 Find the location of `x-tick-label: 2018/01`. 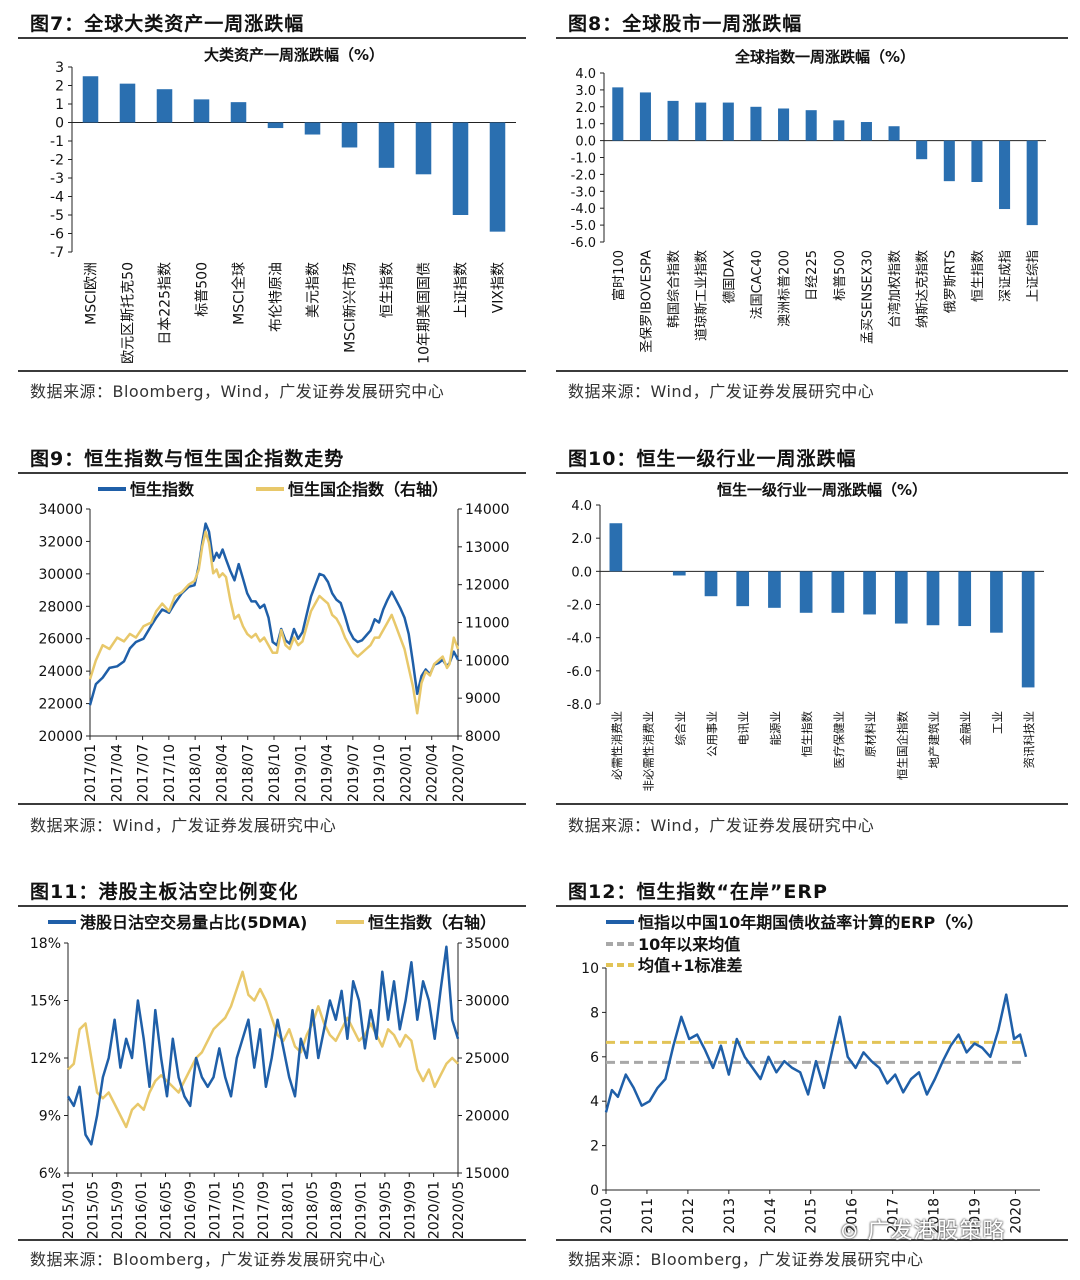

x-tick-label: 2018/01 is located at coordinates (196, 773).